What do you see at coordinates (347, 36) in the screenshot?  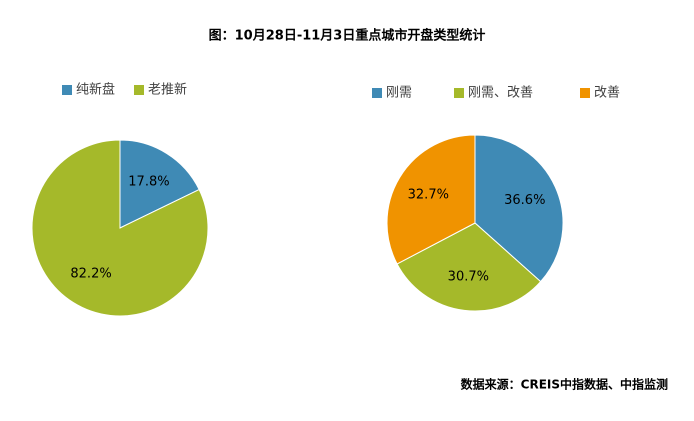 I see `title: 图：10月28日-11月3日重点城市开盘类型统计` at bounding box center [347, 36].